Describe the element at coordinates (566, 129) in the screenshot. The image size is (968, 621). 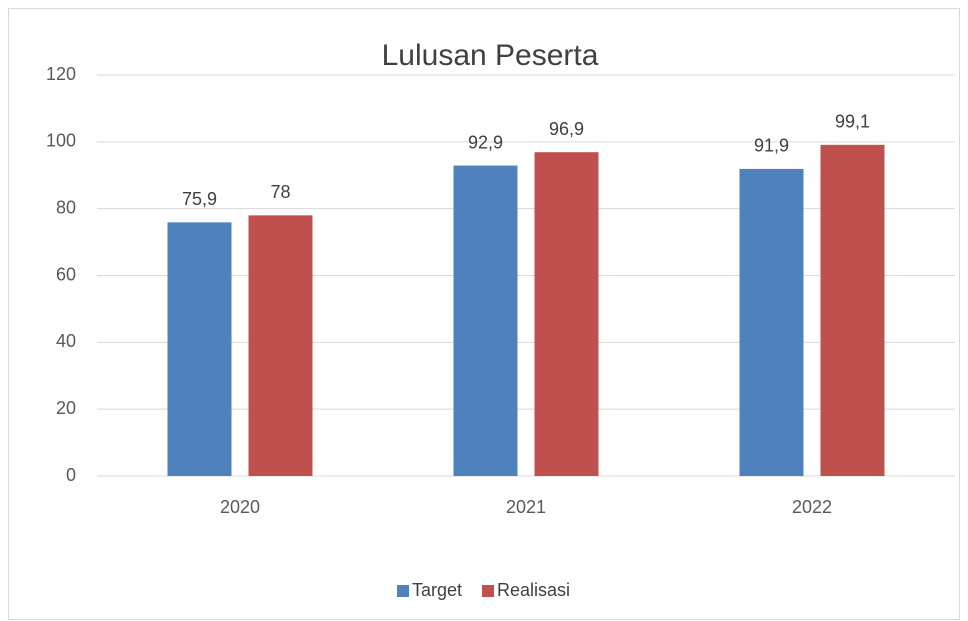
I see `data-label: 96,9` at that location.